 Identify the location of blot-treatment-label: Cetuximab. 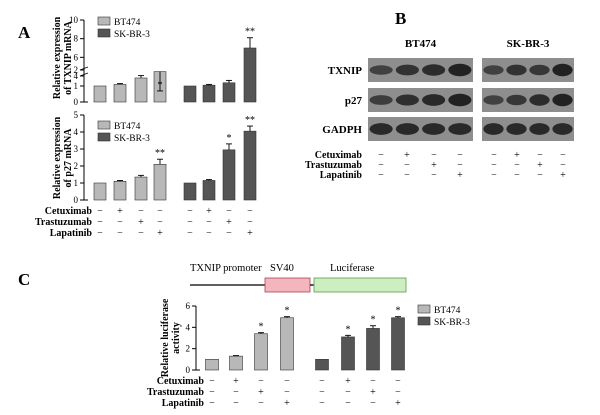
(339, 155).